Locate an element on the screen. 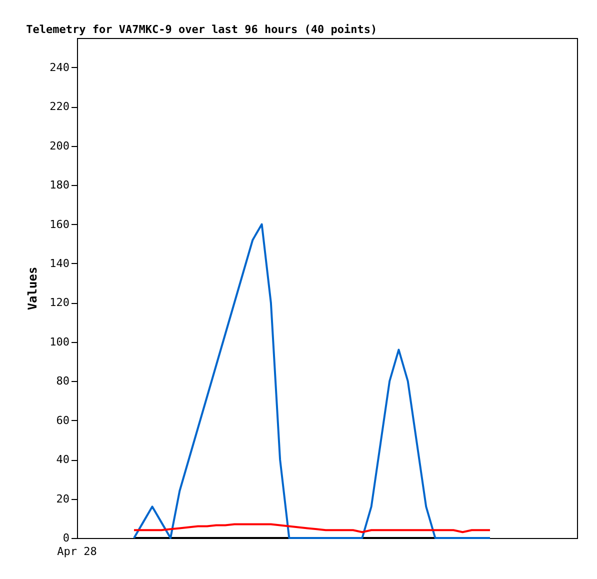 The height and width of the screenshot is (579, 597). y-tick-label: 60 is located at coordinates (63, 420).